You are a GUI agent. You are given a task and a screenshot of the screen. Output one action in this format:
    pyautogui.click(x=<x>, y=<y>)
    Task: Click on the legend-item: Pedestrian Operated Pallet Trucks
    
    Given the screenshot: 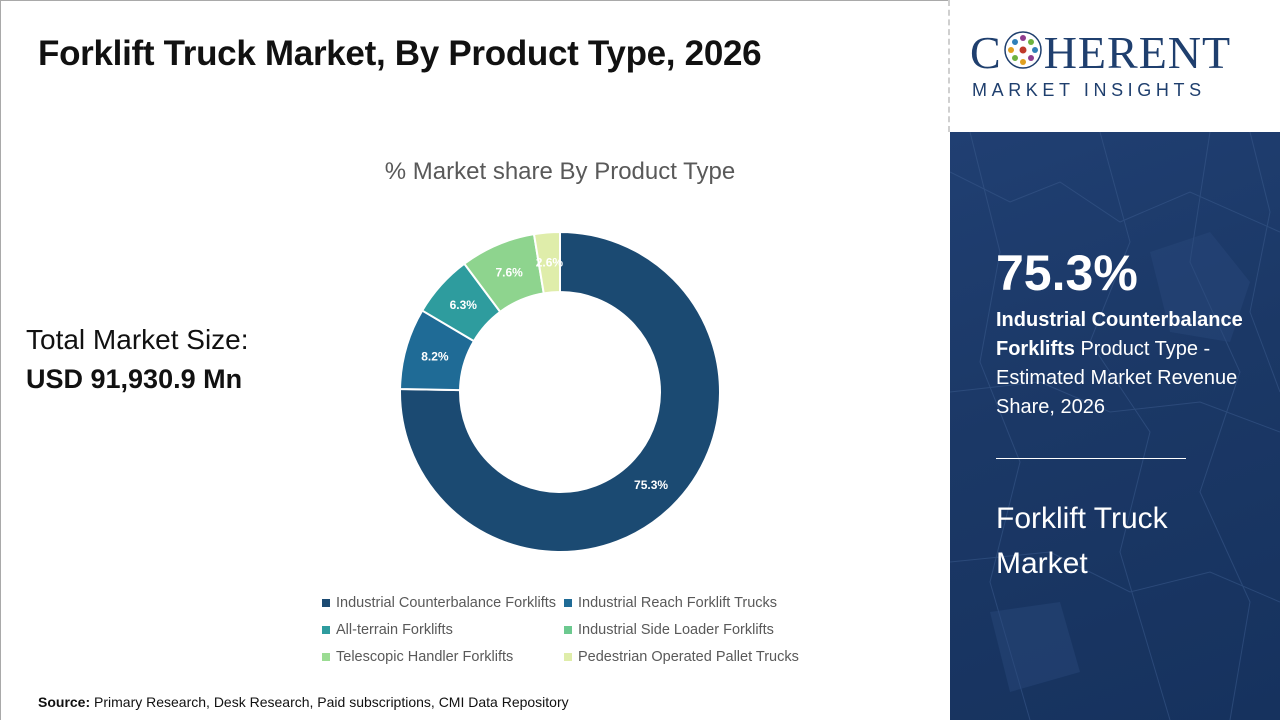 What is the action you would take?
    pyautogui.click(x=694, y=657)
    